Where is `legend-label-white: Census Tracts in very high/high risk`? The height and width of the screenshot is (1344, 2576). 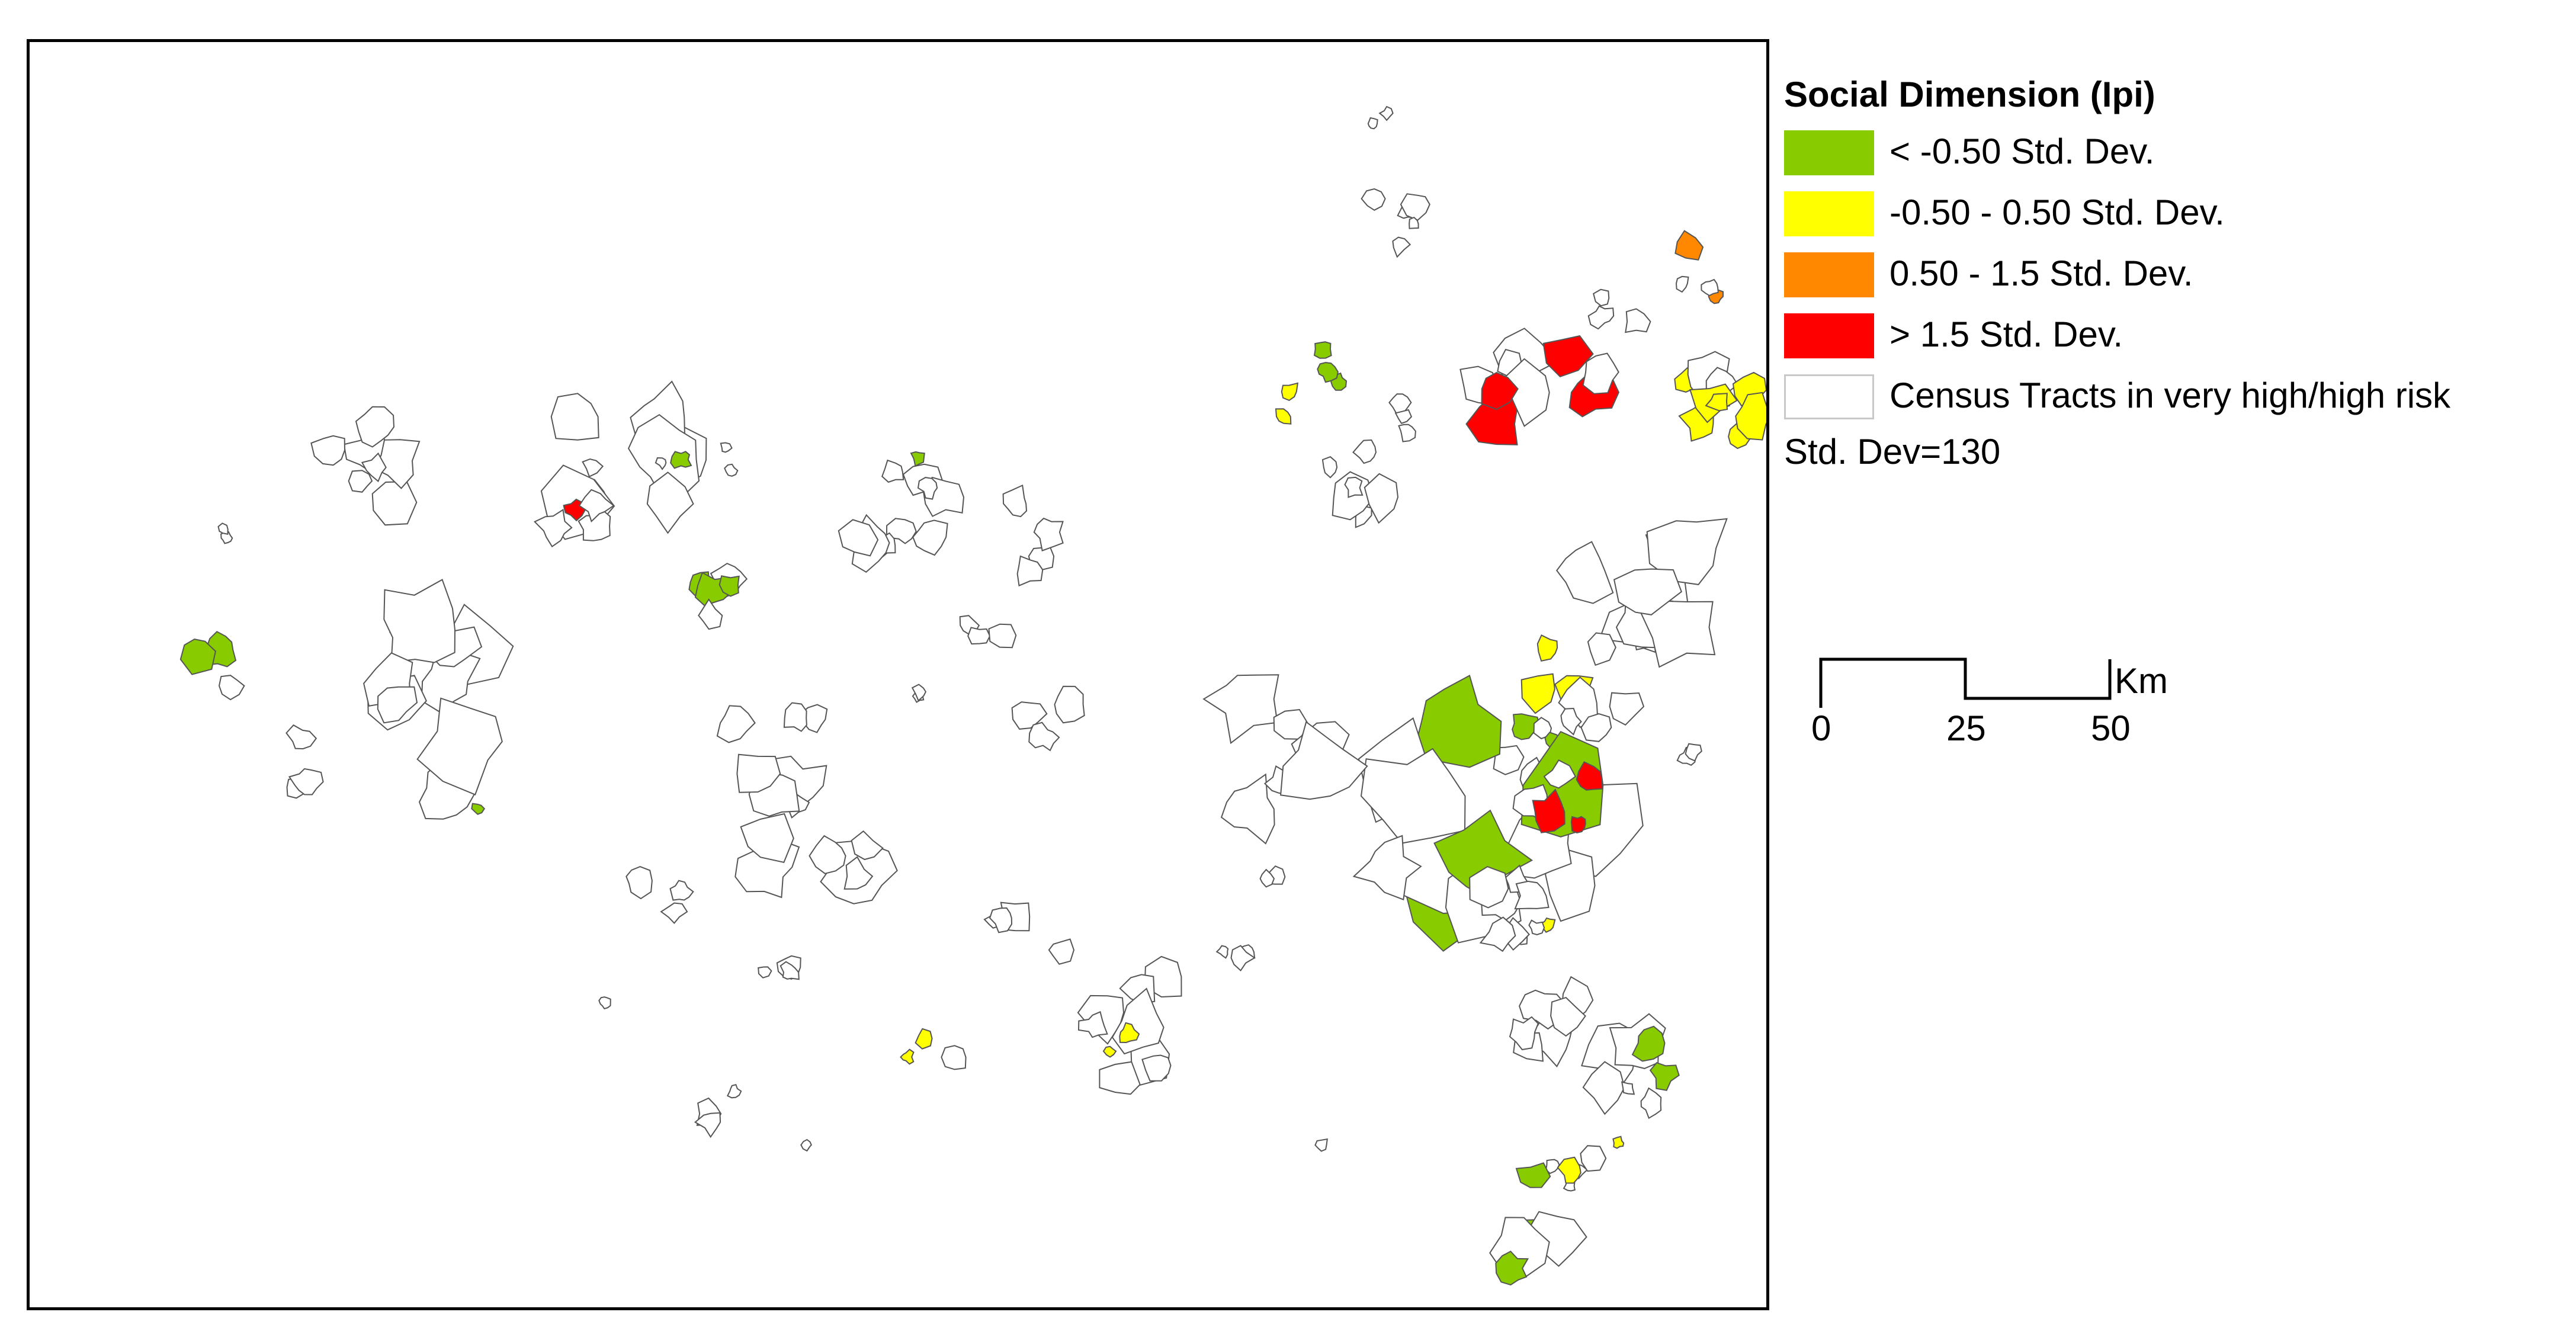 legend-label-white: Census Tracts in very high/high risk is located at coordinates (2170, 396).